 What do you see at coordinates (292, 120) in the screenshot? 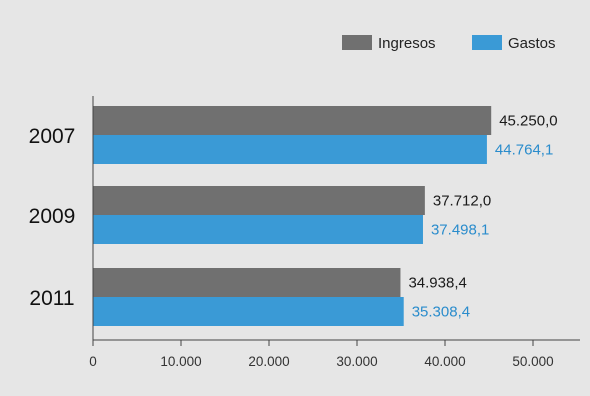
I see `bar-ingresos-2007` at bounding box center [292, 120].